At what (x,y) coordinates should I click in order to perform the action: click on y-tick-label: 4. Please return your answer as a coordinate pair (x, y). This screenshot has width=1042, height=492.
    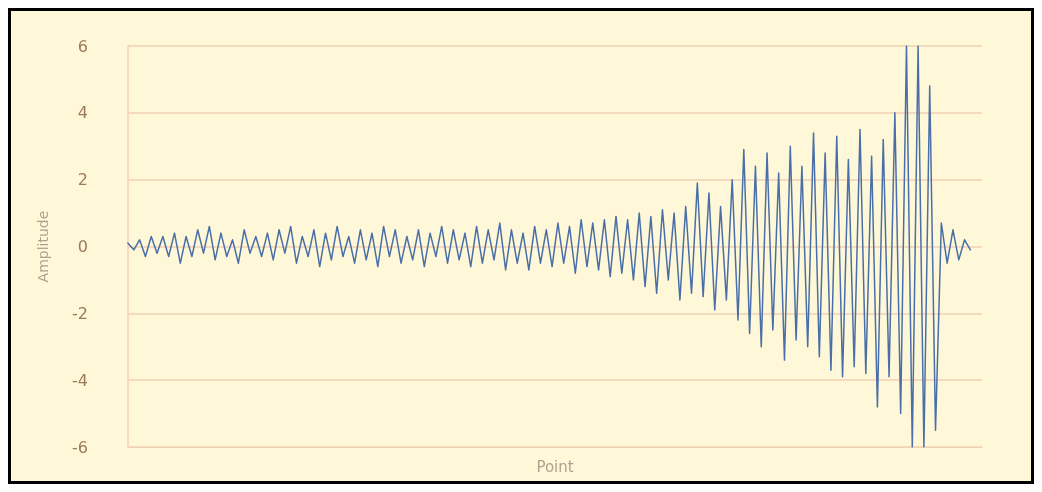
    Looking at the image, I should click on (82, 113).